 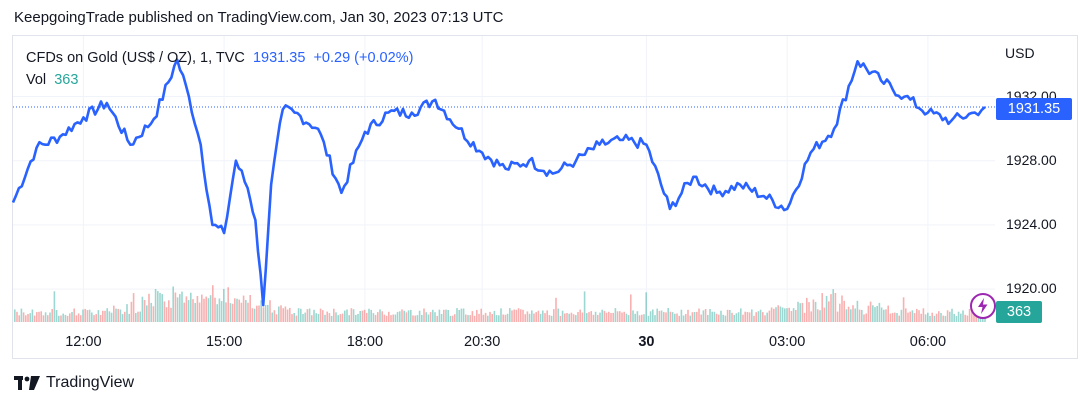 I want to click on symbol-label: CFDs on Gold (US$ / OZ), 1, TVC, so click(x=135, y=58).